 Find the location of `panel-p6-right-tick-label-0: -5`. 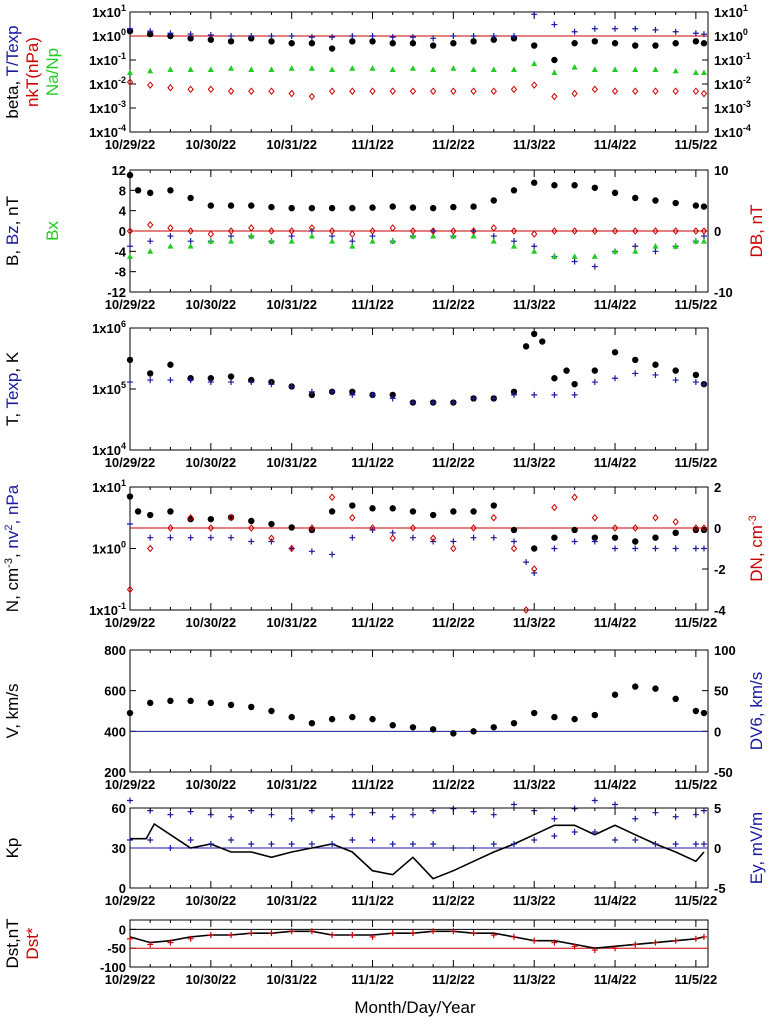

panel-p6-right-tick-label-0: -5 is located at coordinates (720, 888).